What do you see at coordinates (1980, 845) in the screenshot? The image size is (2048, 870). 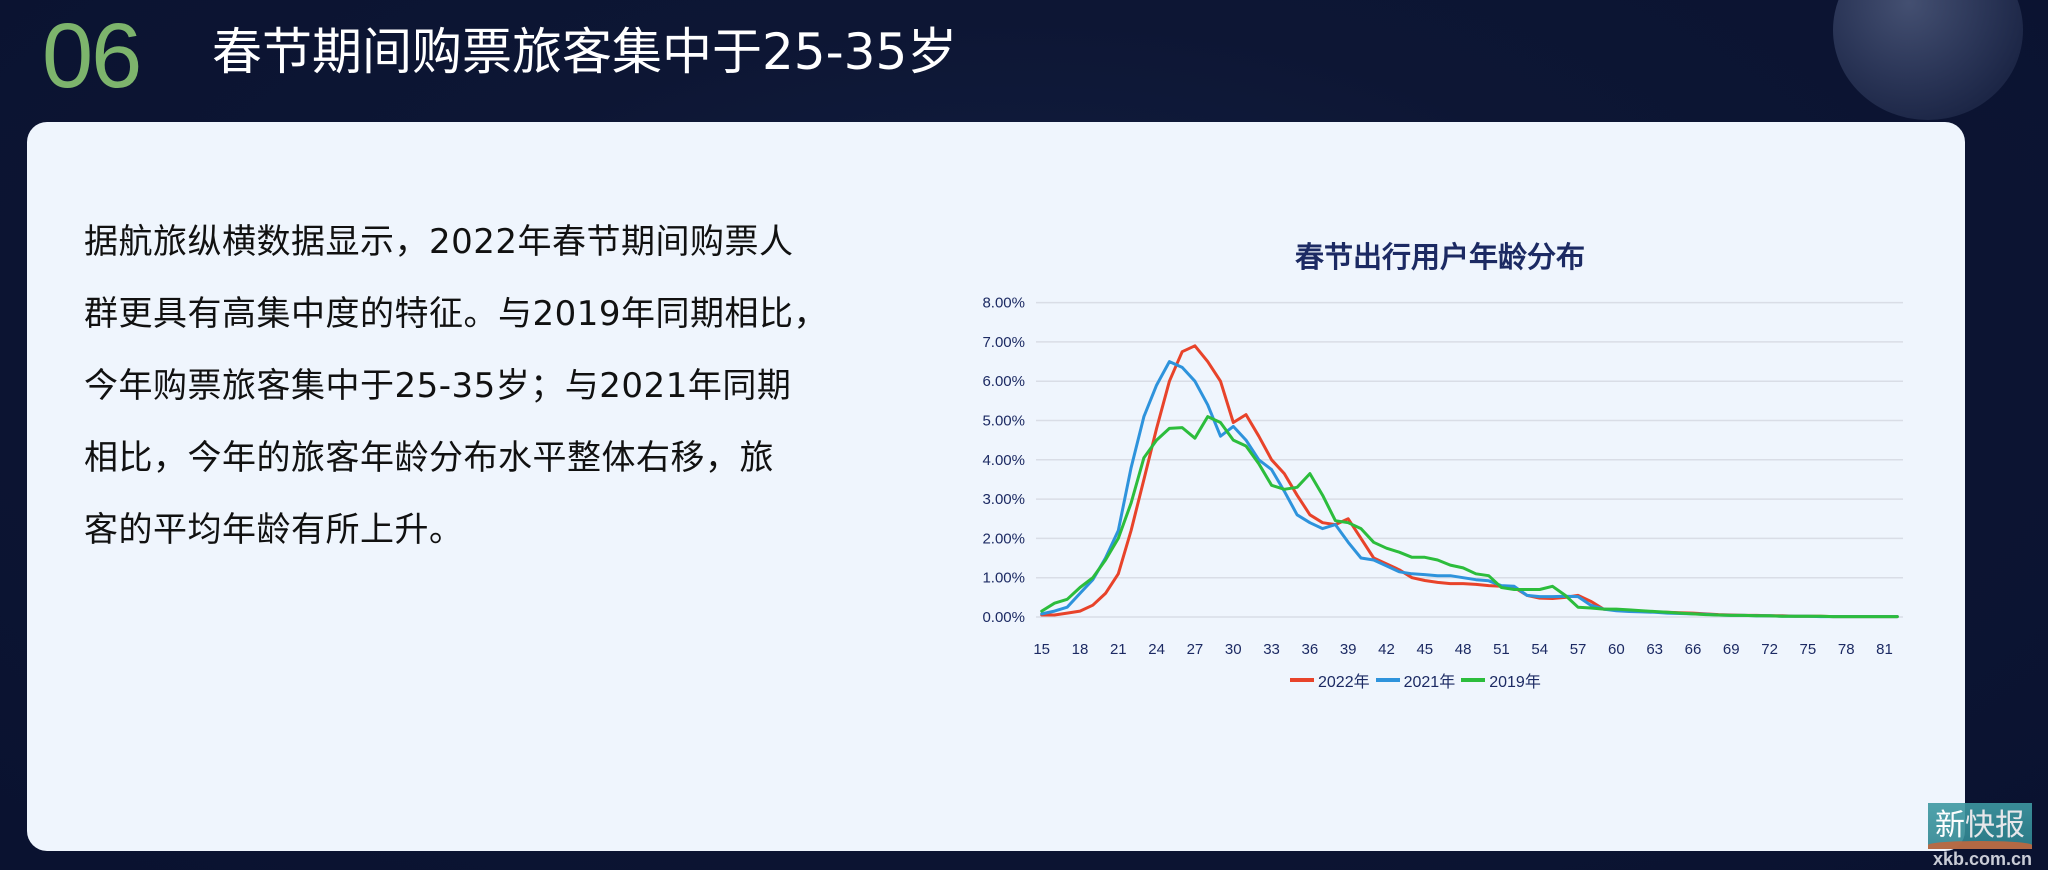 I see `watermark-swoosh` at bounding box center [1980, 845].